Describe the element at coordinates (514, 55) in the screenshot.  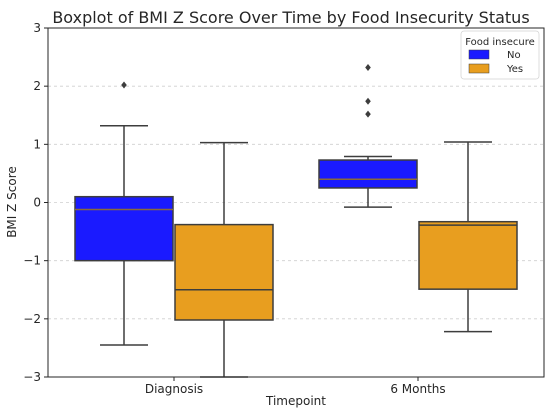
I see `legend-label-no: No` at that location.